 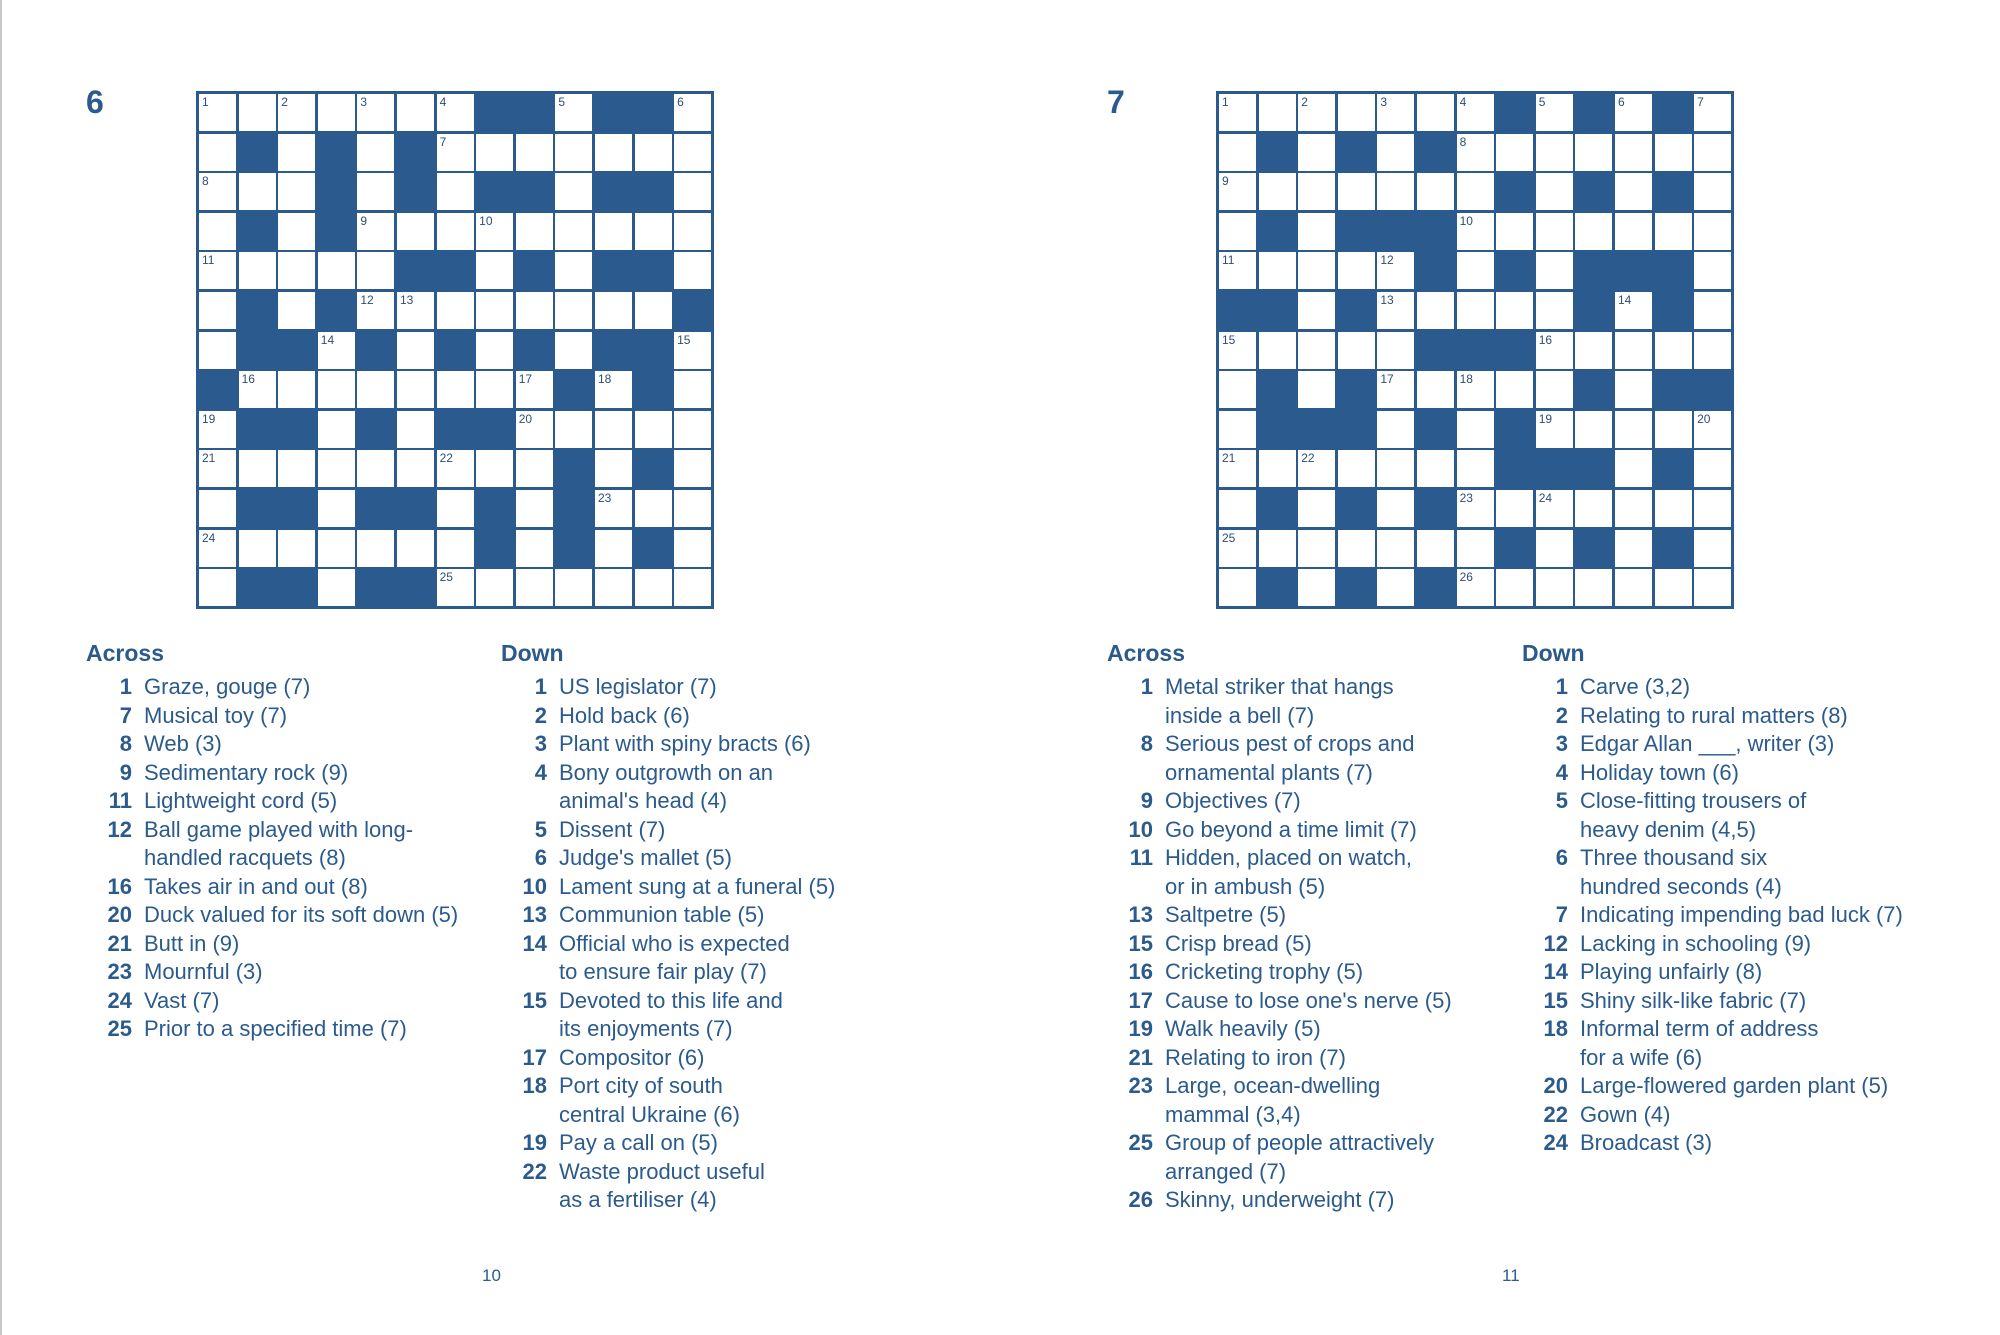 What do you see at coordinates (376, 231) in the screenshot?
I see `grid-cell: 9` at bounding box center [376, 231].